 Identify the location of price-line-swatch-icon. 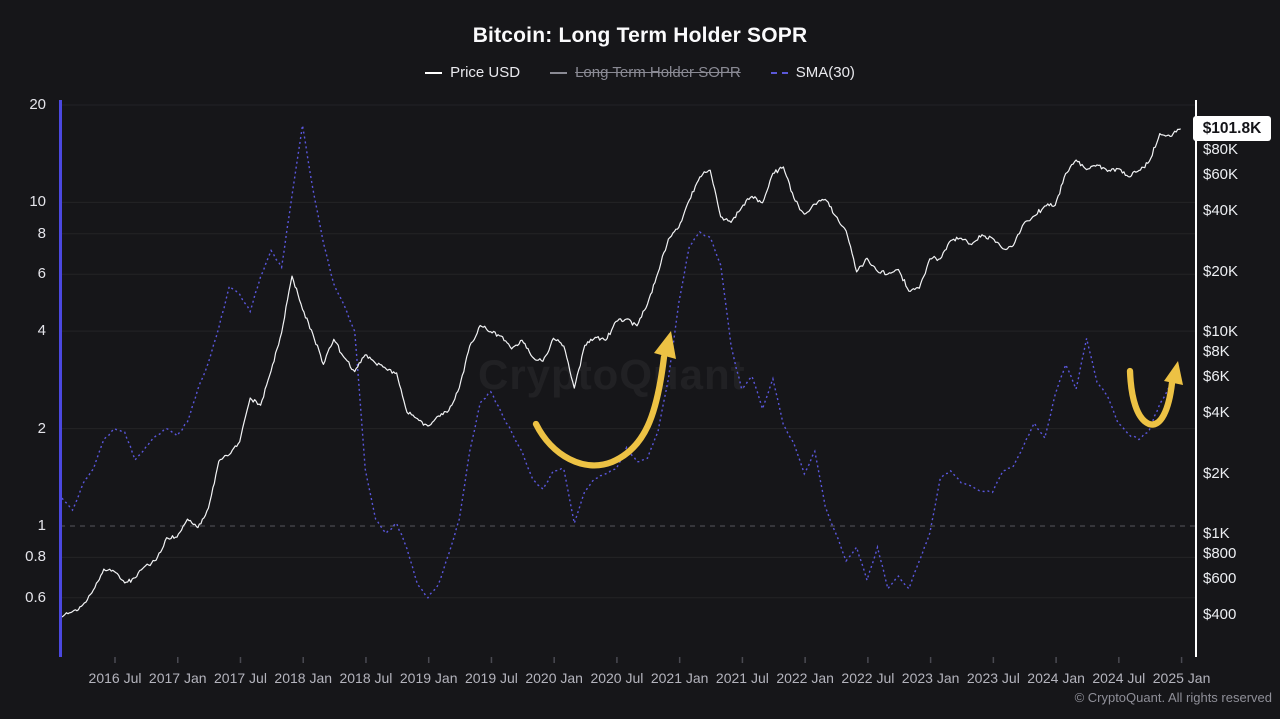
(434, 72).